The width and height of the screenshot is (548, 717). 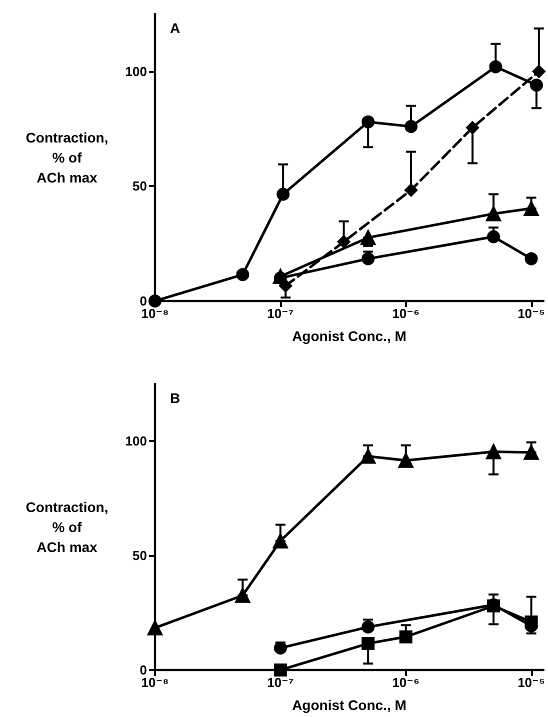 I want to click on text: B, so click(x=175, y=398).